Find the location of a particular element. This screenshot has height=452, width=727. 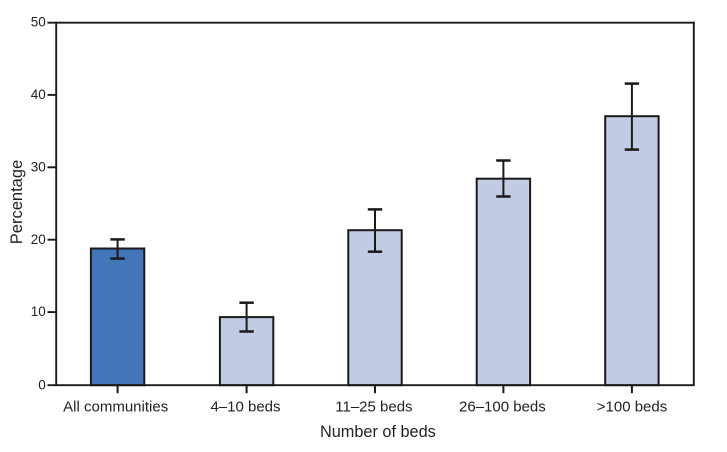

svg-text: 50 is located at coordinates (38, 22).